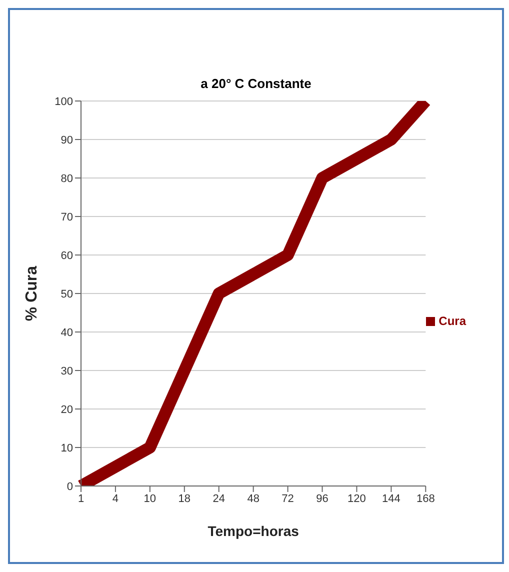  I want to click on y-tick-label: 50, so click(66, 294).